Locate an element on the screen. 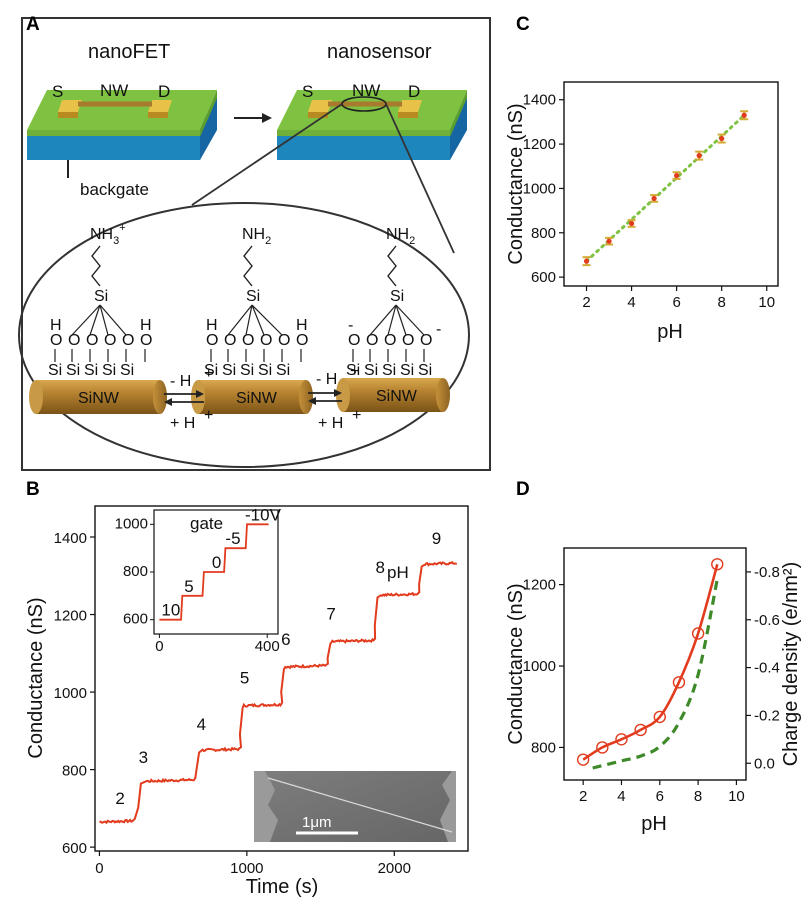  c-ytick-label: 800 is located at coordinates (543, 233).